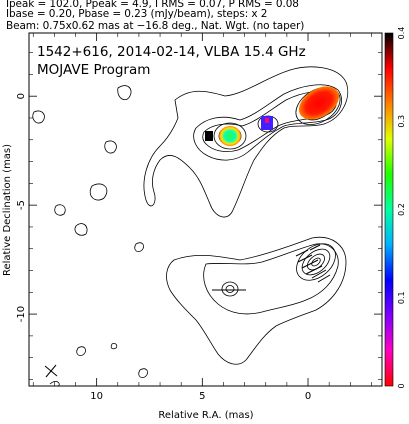 Image resolution: width=409 pixels, height=424 pixels. What do you see at coordinates (308, 396) in the screenshot?
I see `x-tick-label: 0` at bounding box center [308, 396].